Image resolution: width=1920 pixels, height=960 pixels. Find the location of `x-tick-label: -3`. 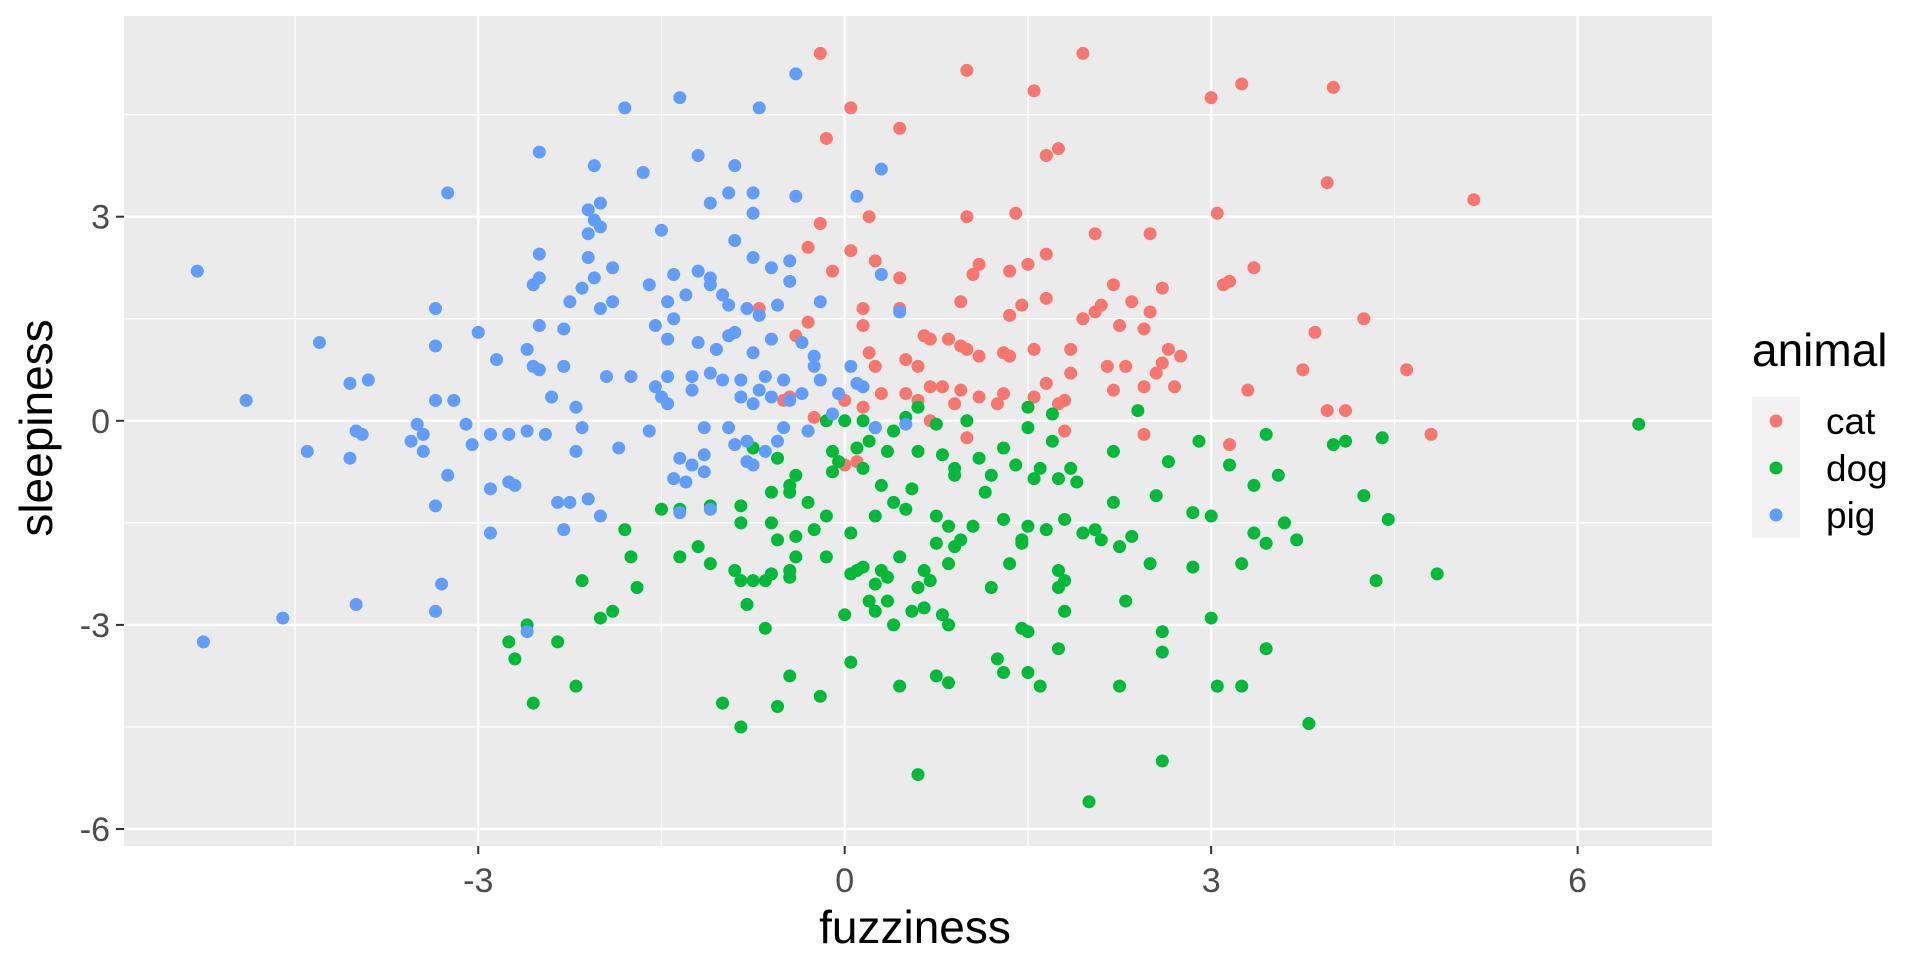

x-tick-label: -3 is located at coordinates (478, 881).